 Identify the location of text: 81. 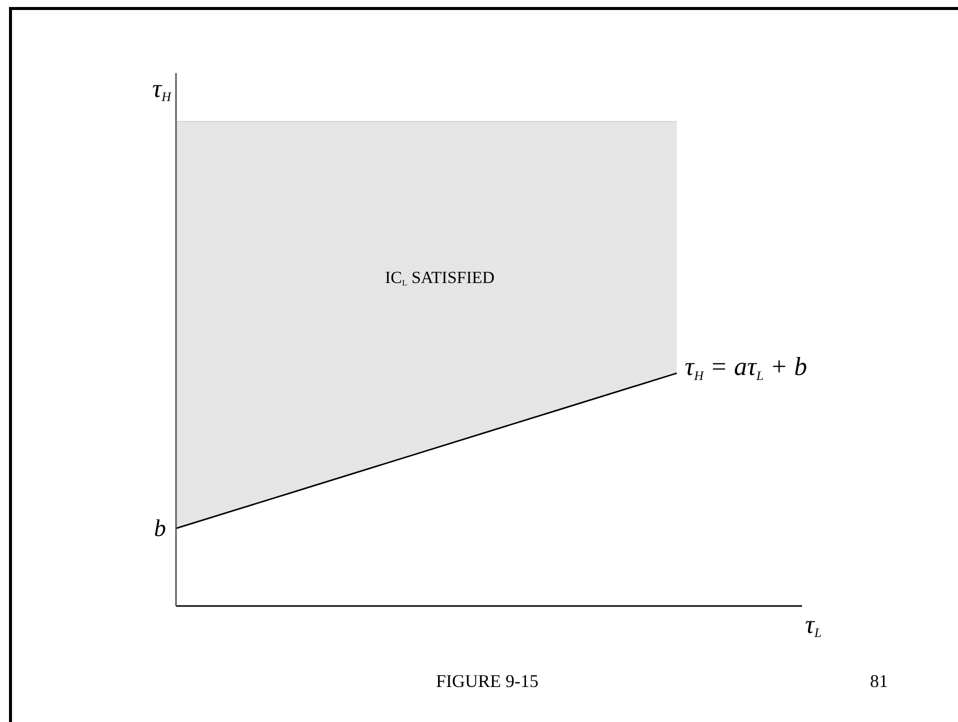
(879, 681).